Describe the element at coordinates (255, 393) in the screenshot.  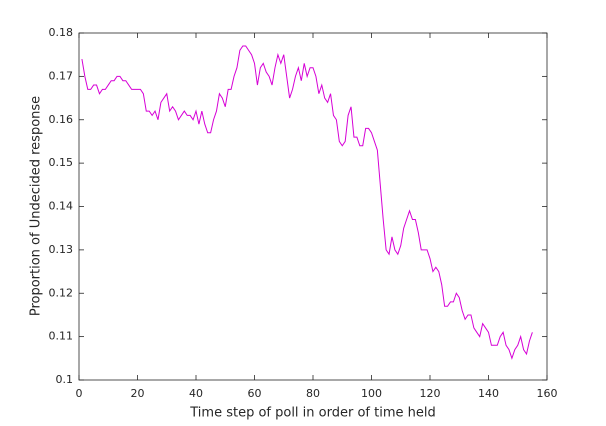
I see `x-tick-label: 60` at that location.